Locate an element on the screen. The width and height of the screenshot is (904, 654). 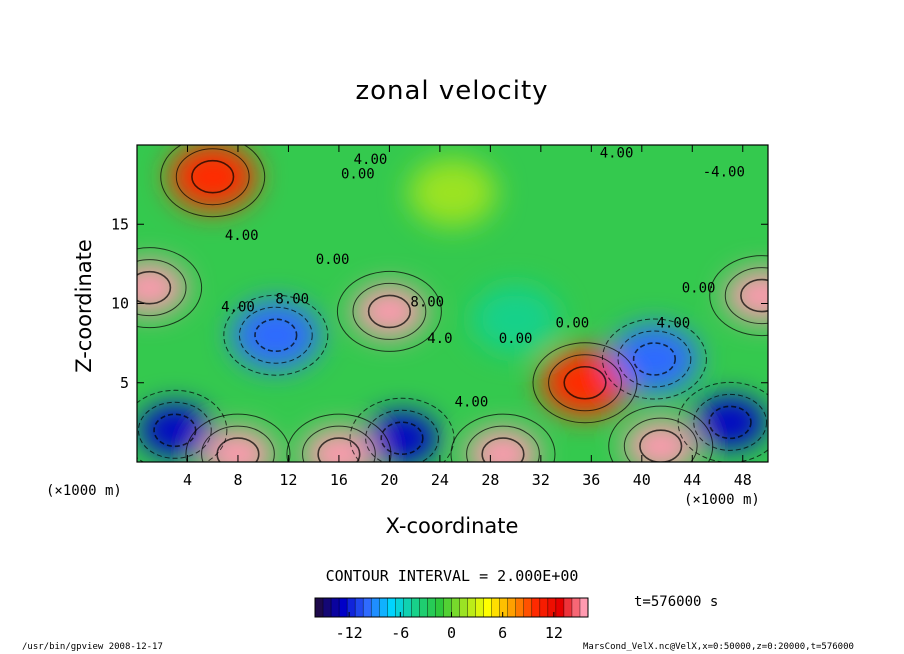
x-tick-label-48: 48 is located at coordinates (743, 480).